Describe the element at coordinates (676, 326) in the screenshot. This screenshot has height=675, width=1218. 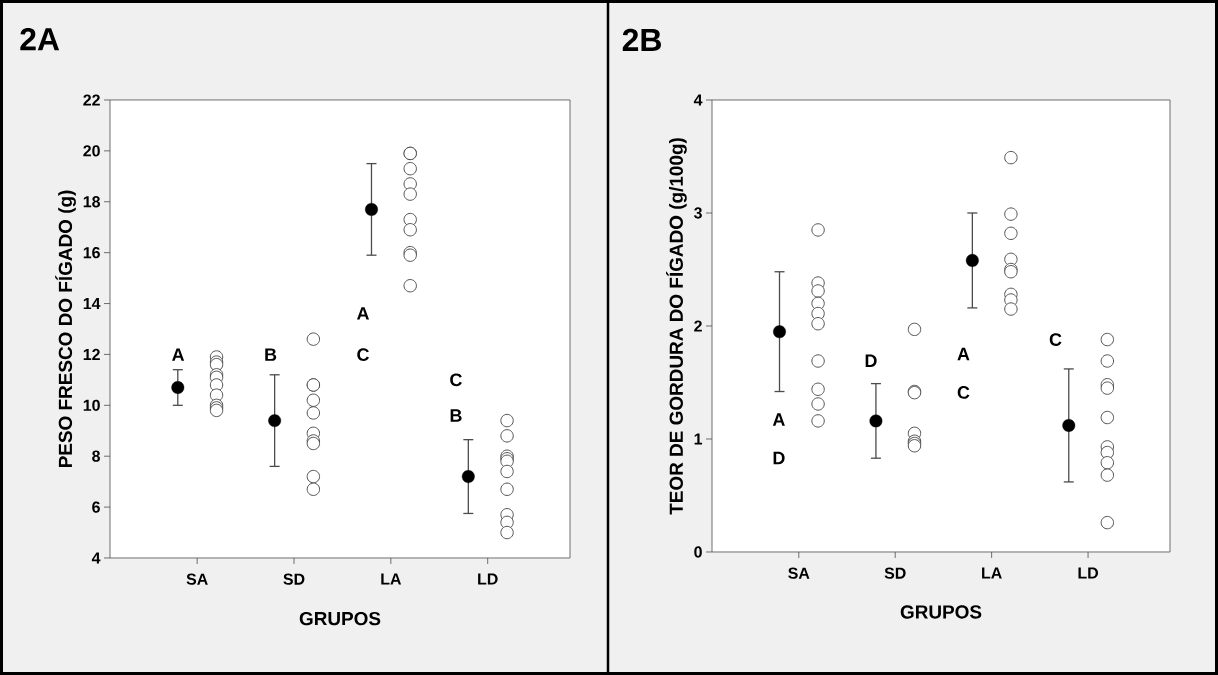
I see `y-axis-title: TEOR DE GORDURA DO FÍGADO (g/100g)` at that location.